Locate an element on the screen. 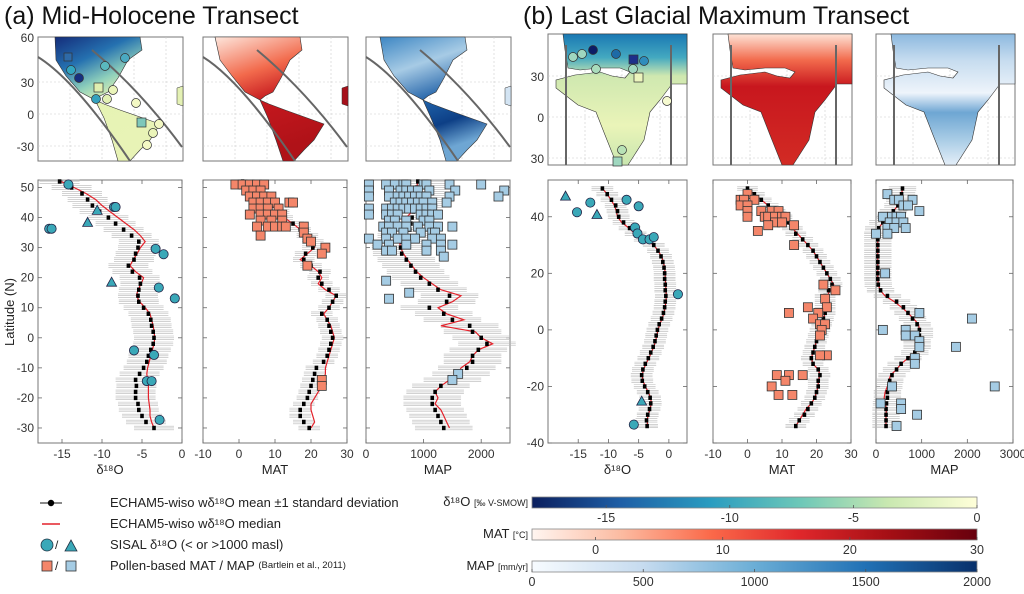  colorbar-tick-label: 10 is located at coordinates (723, 550).